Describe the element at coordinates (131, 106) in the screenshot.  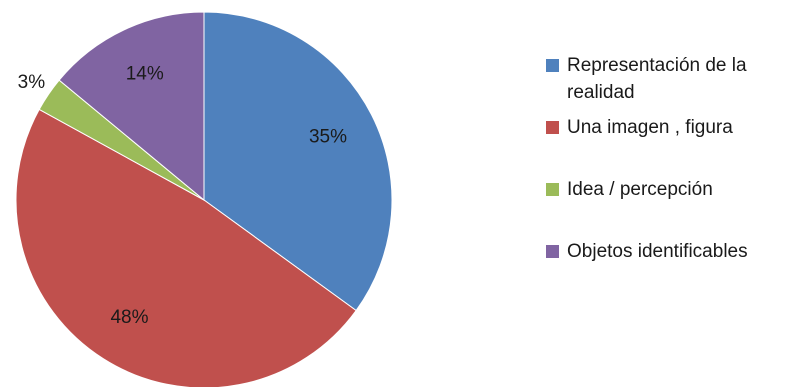
I see `pie-slice-objetos` at that location.